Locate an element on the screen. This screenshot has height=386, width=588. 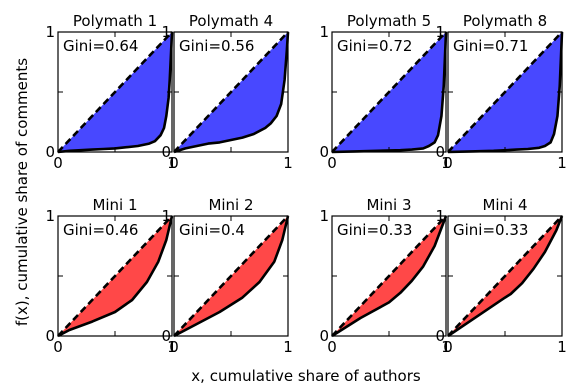
figure-ylabel: f(x), cumulative share of comments is located at coordinates (22, 192).